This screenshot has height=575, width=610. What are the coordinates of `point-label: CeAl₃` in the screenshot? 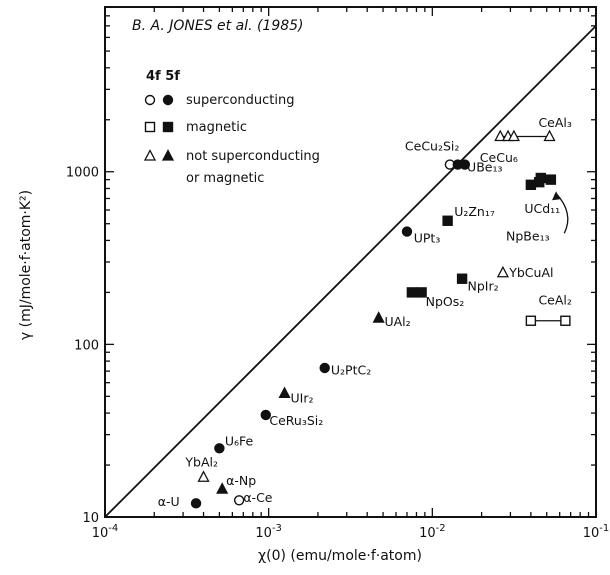 It's located at (554, 122).